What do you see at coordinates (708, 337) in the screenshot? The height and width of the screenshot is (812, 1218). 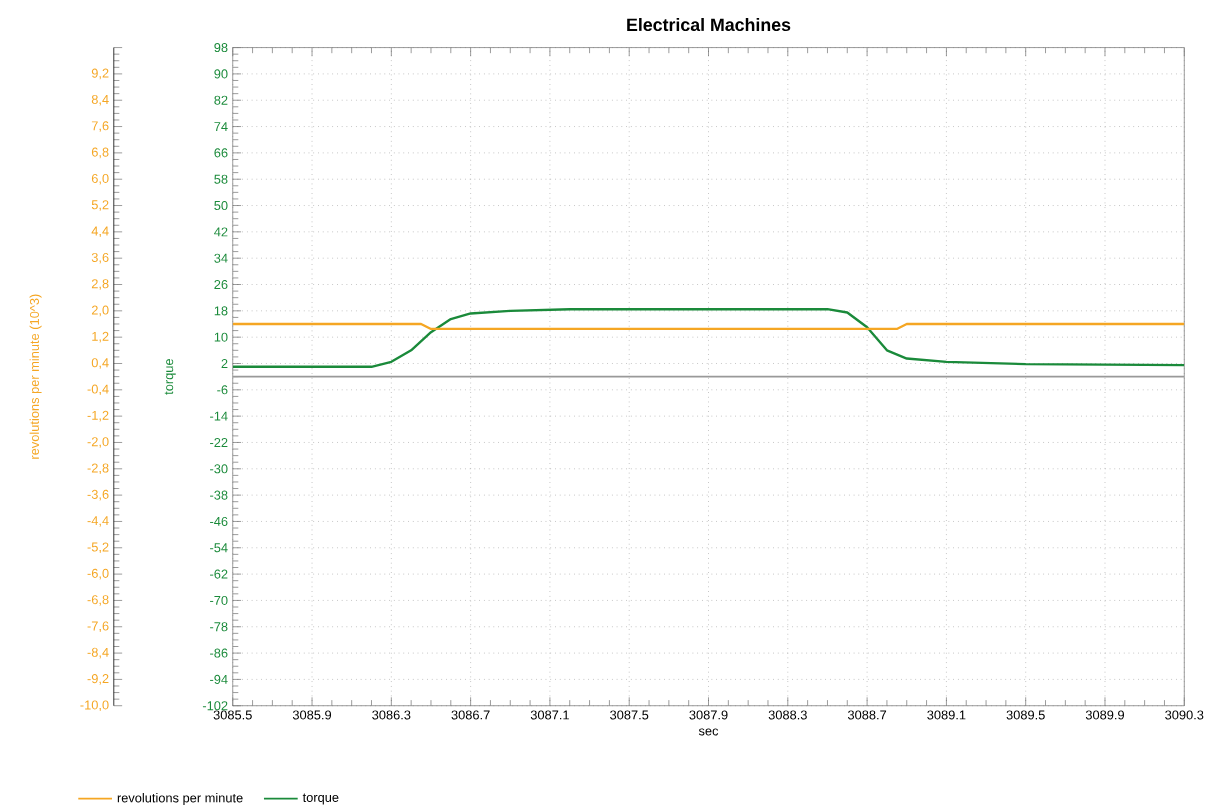 I see `line-series` at bounding box center [708, 337].